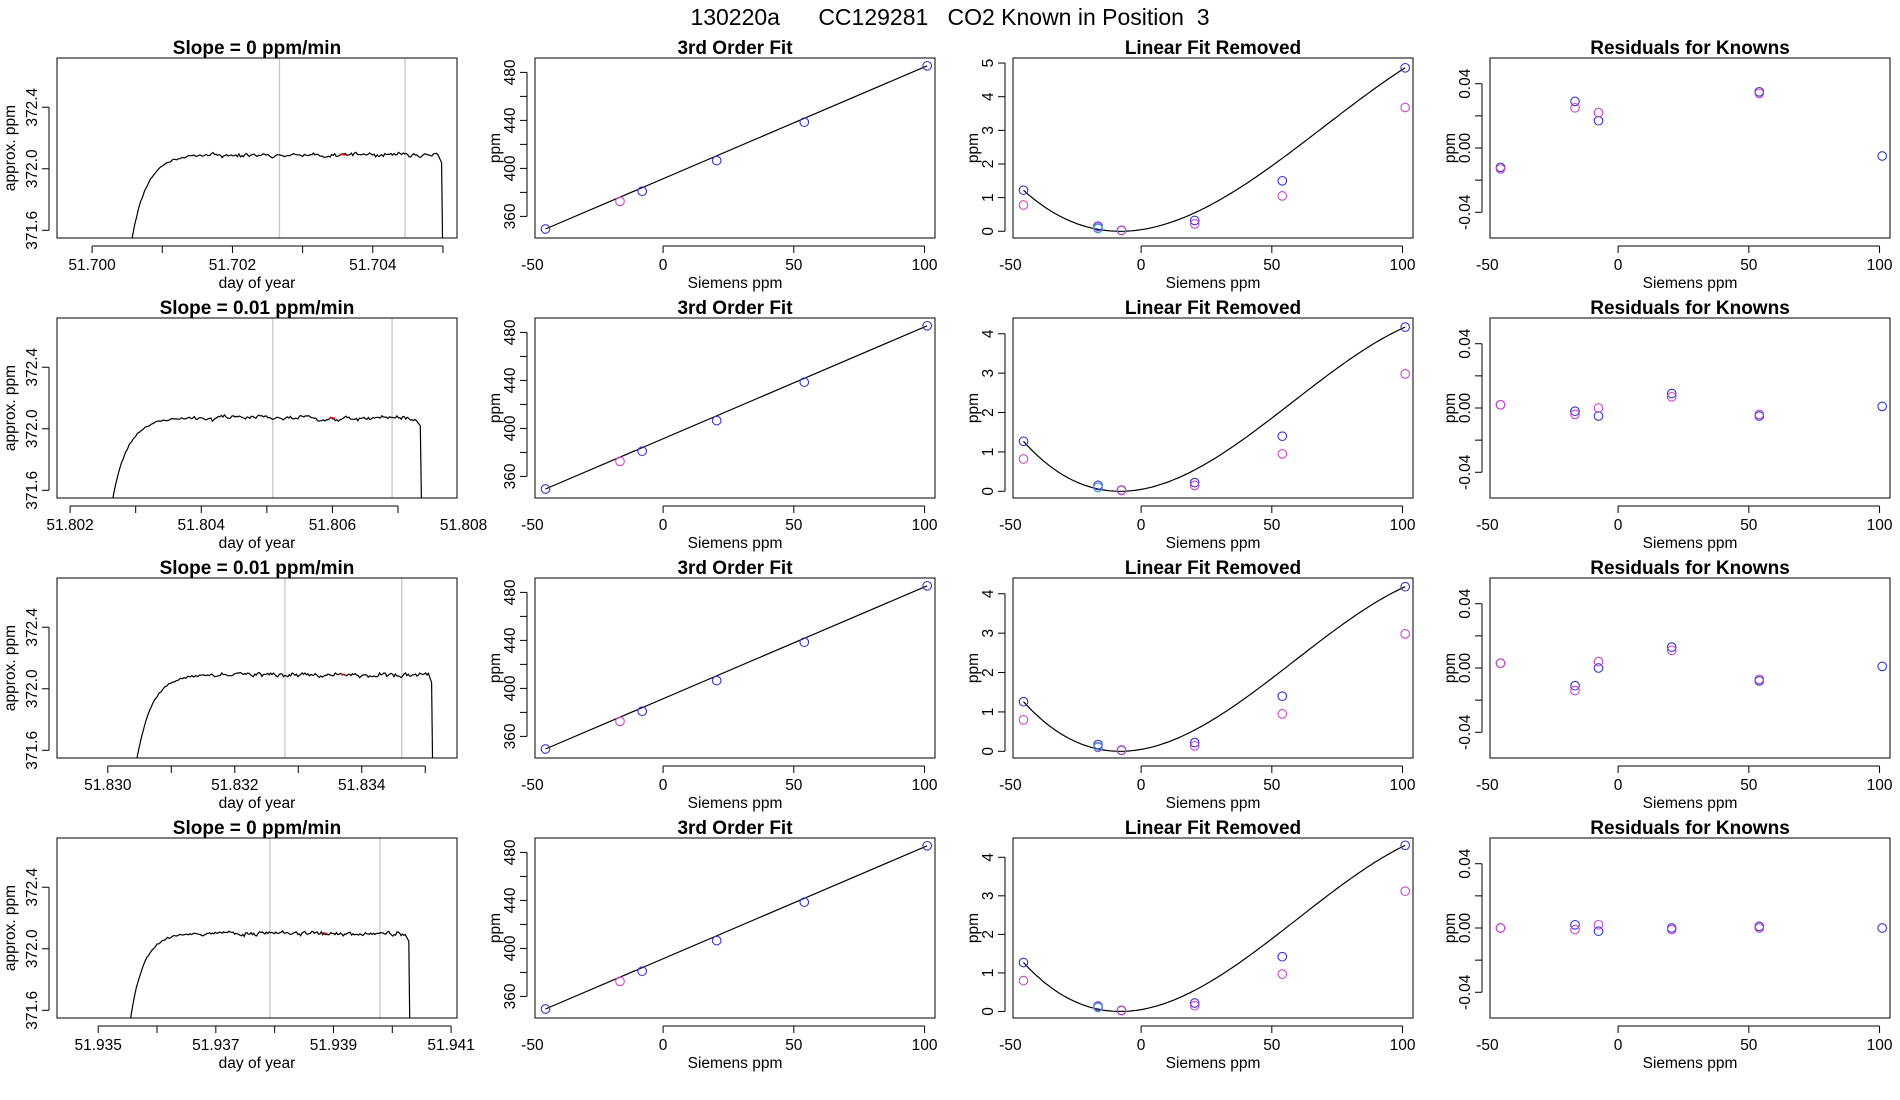 The height and width of the screenshot is (1100, 1900). What do you see at coordinates (663, 1045) in the screenshot?
I see `panel-r4c2-x-tick-label-2: 0` at bounding box center [663, 1045].